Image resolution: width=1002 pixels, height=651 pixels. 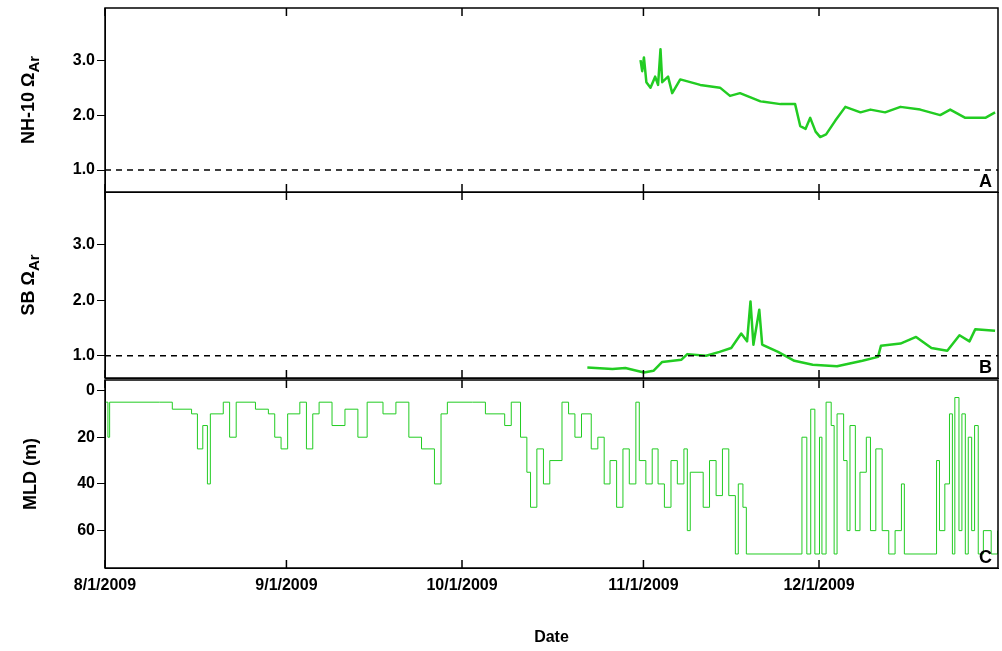 I want to click on x-axis-title: Date, so click(x=551, y=636).